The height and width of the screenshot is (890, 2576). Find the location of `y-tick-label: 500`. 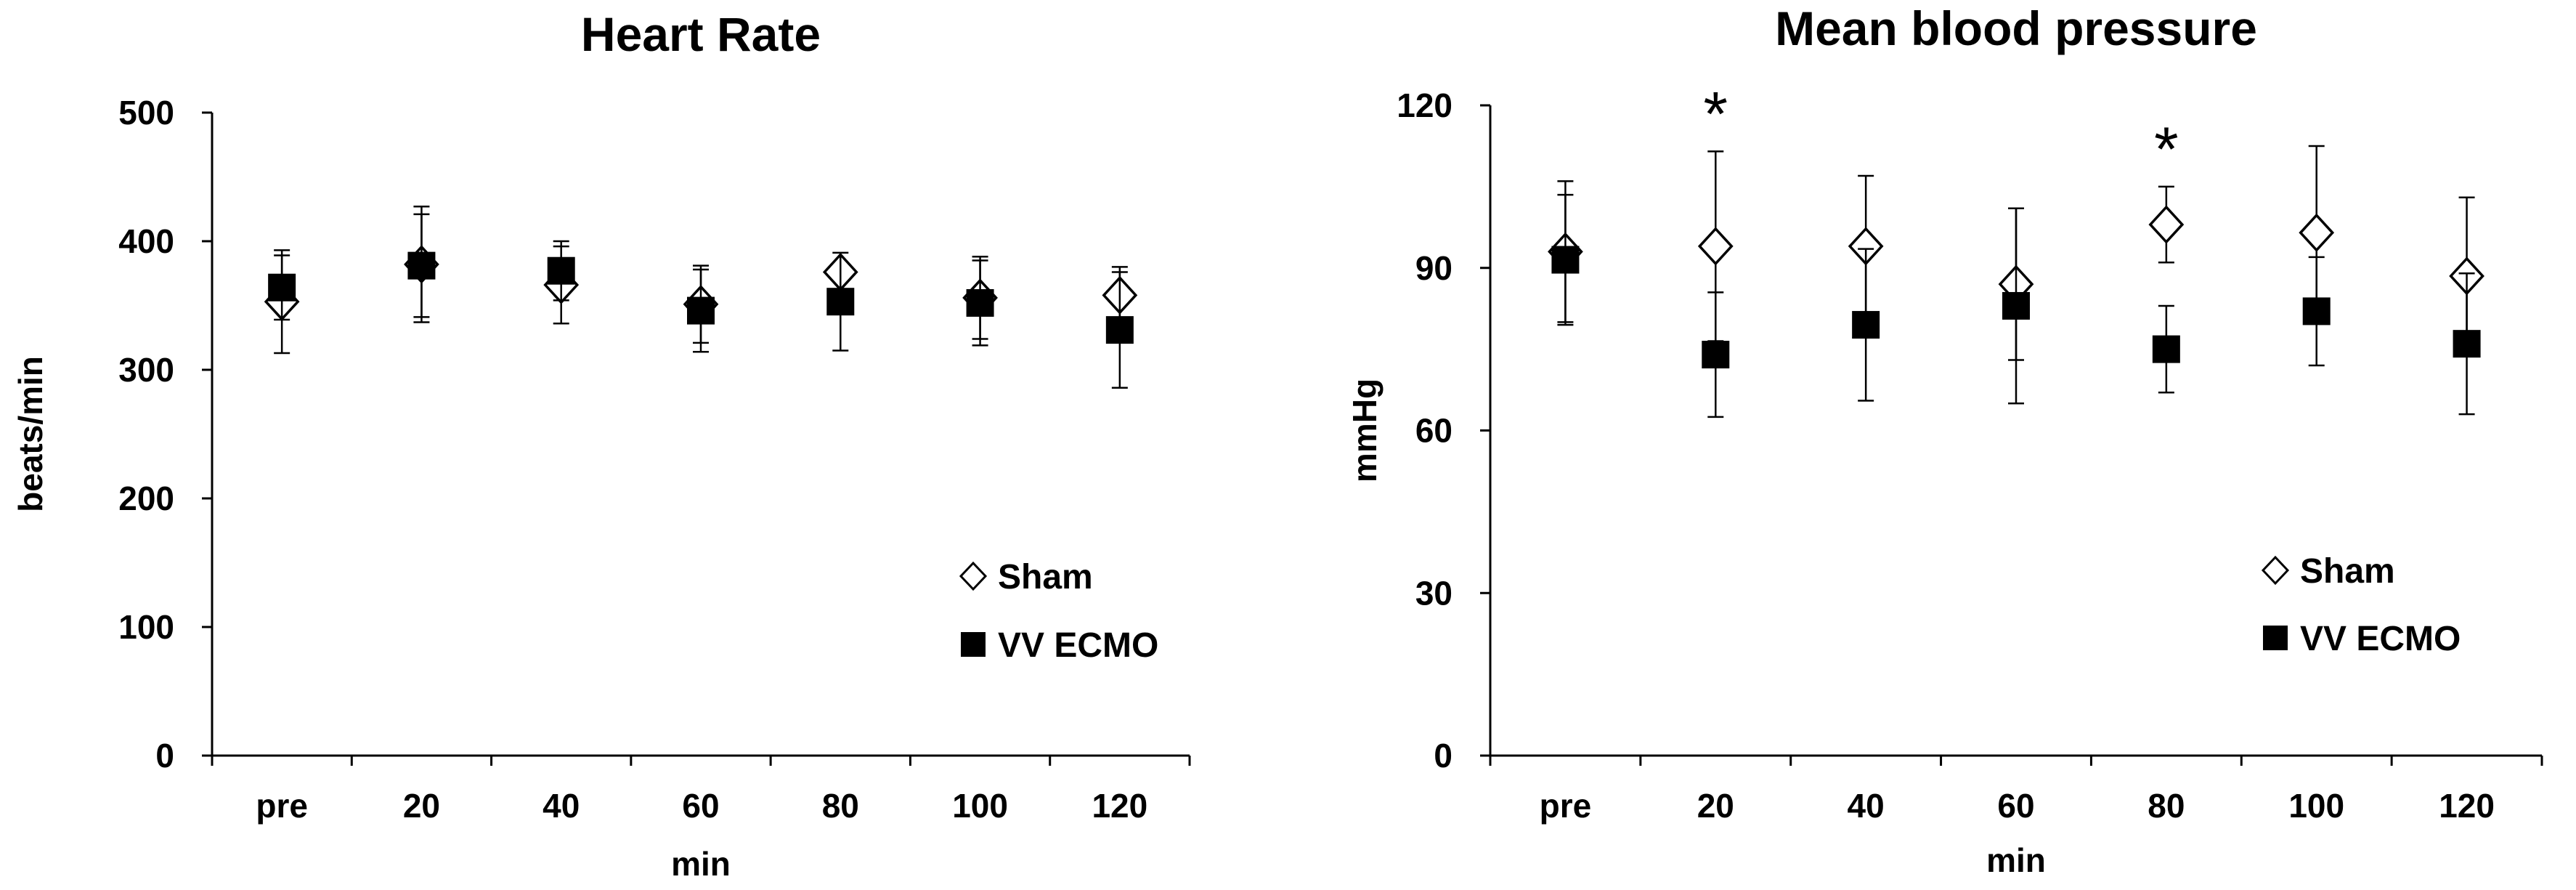

y-tick-label: 500 is located at coordinates (146, 113).